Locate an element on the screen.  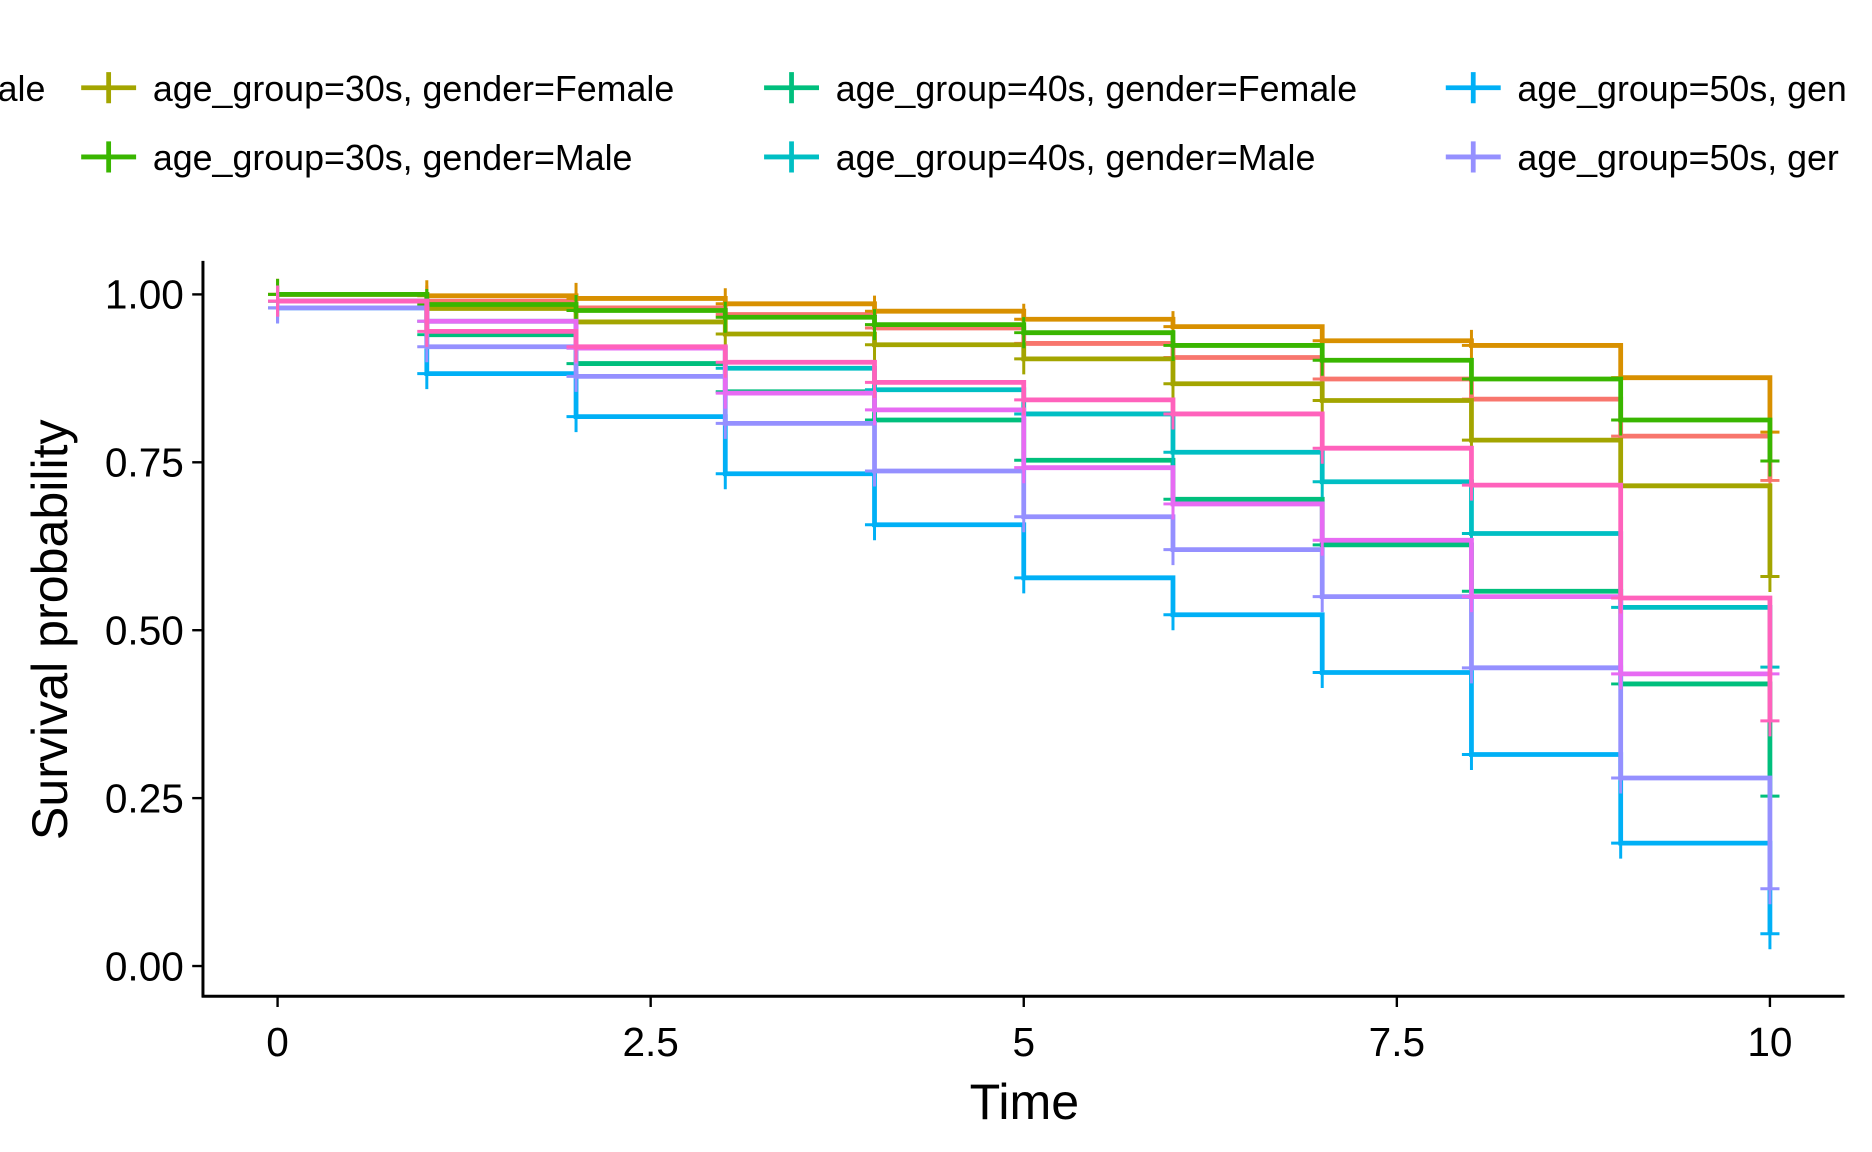
x-tick-label: 5 is located at coordinates (1023, 1042).